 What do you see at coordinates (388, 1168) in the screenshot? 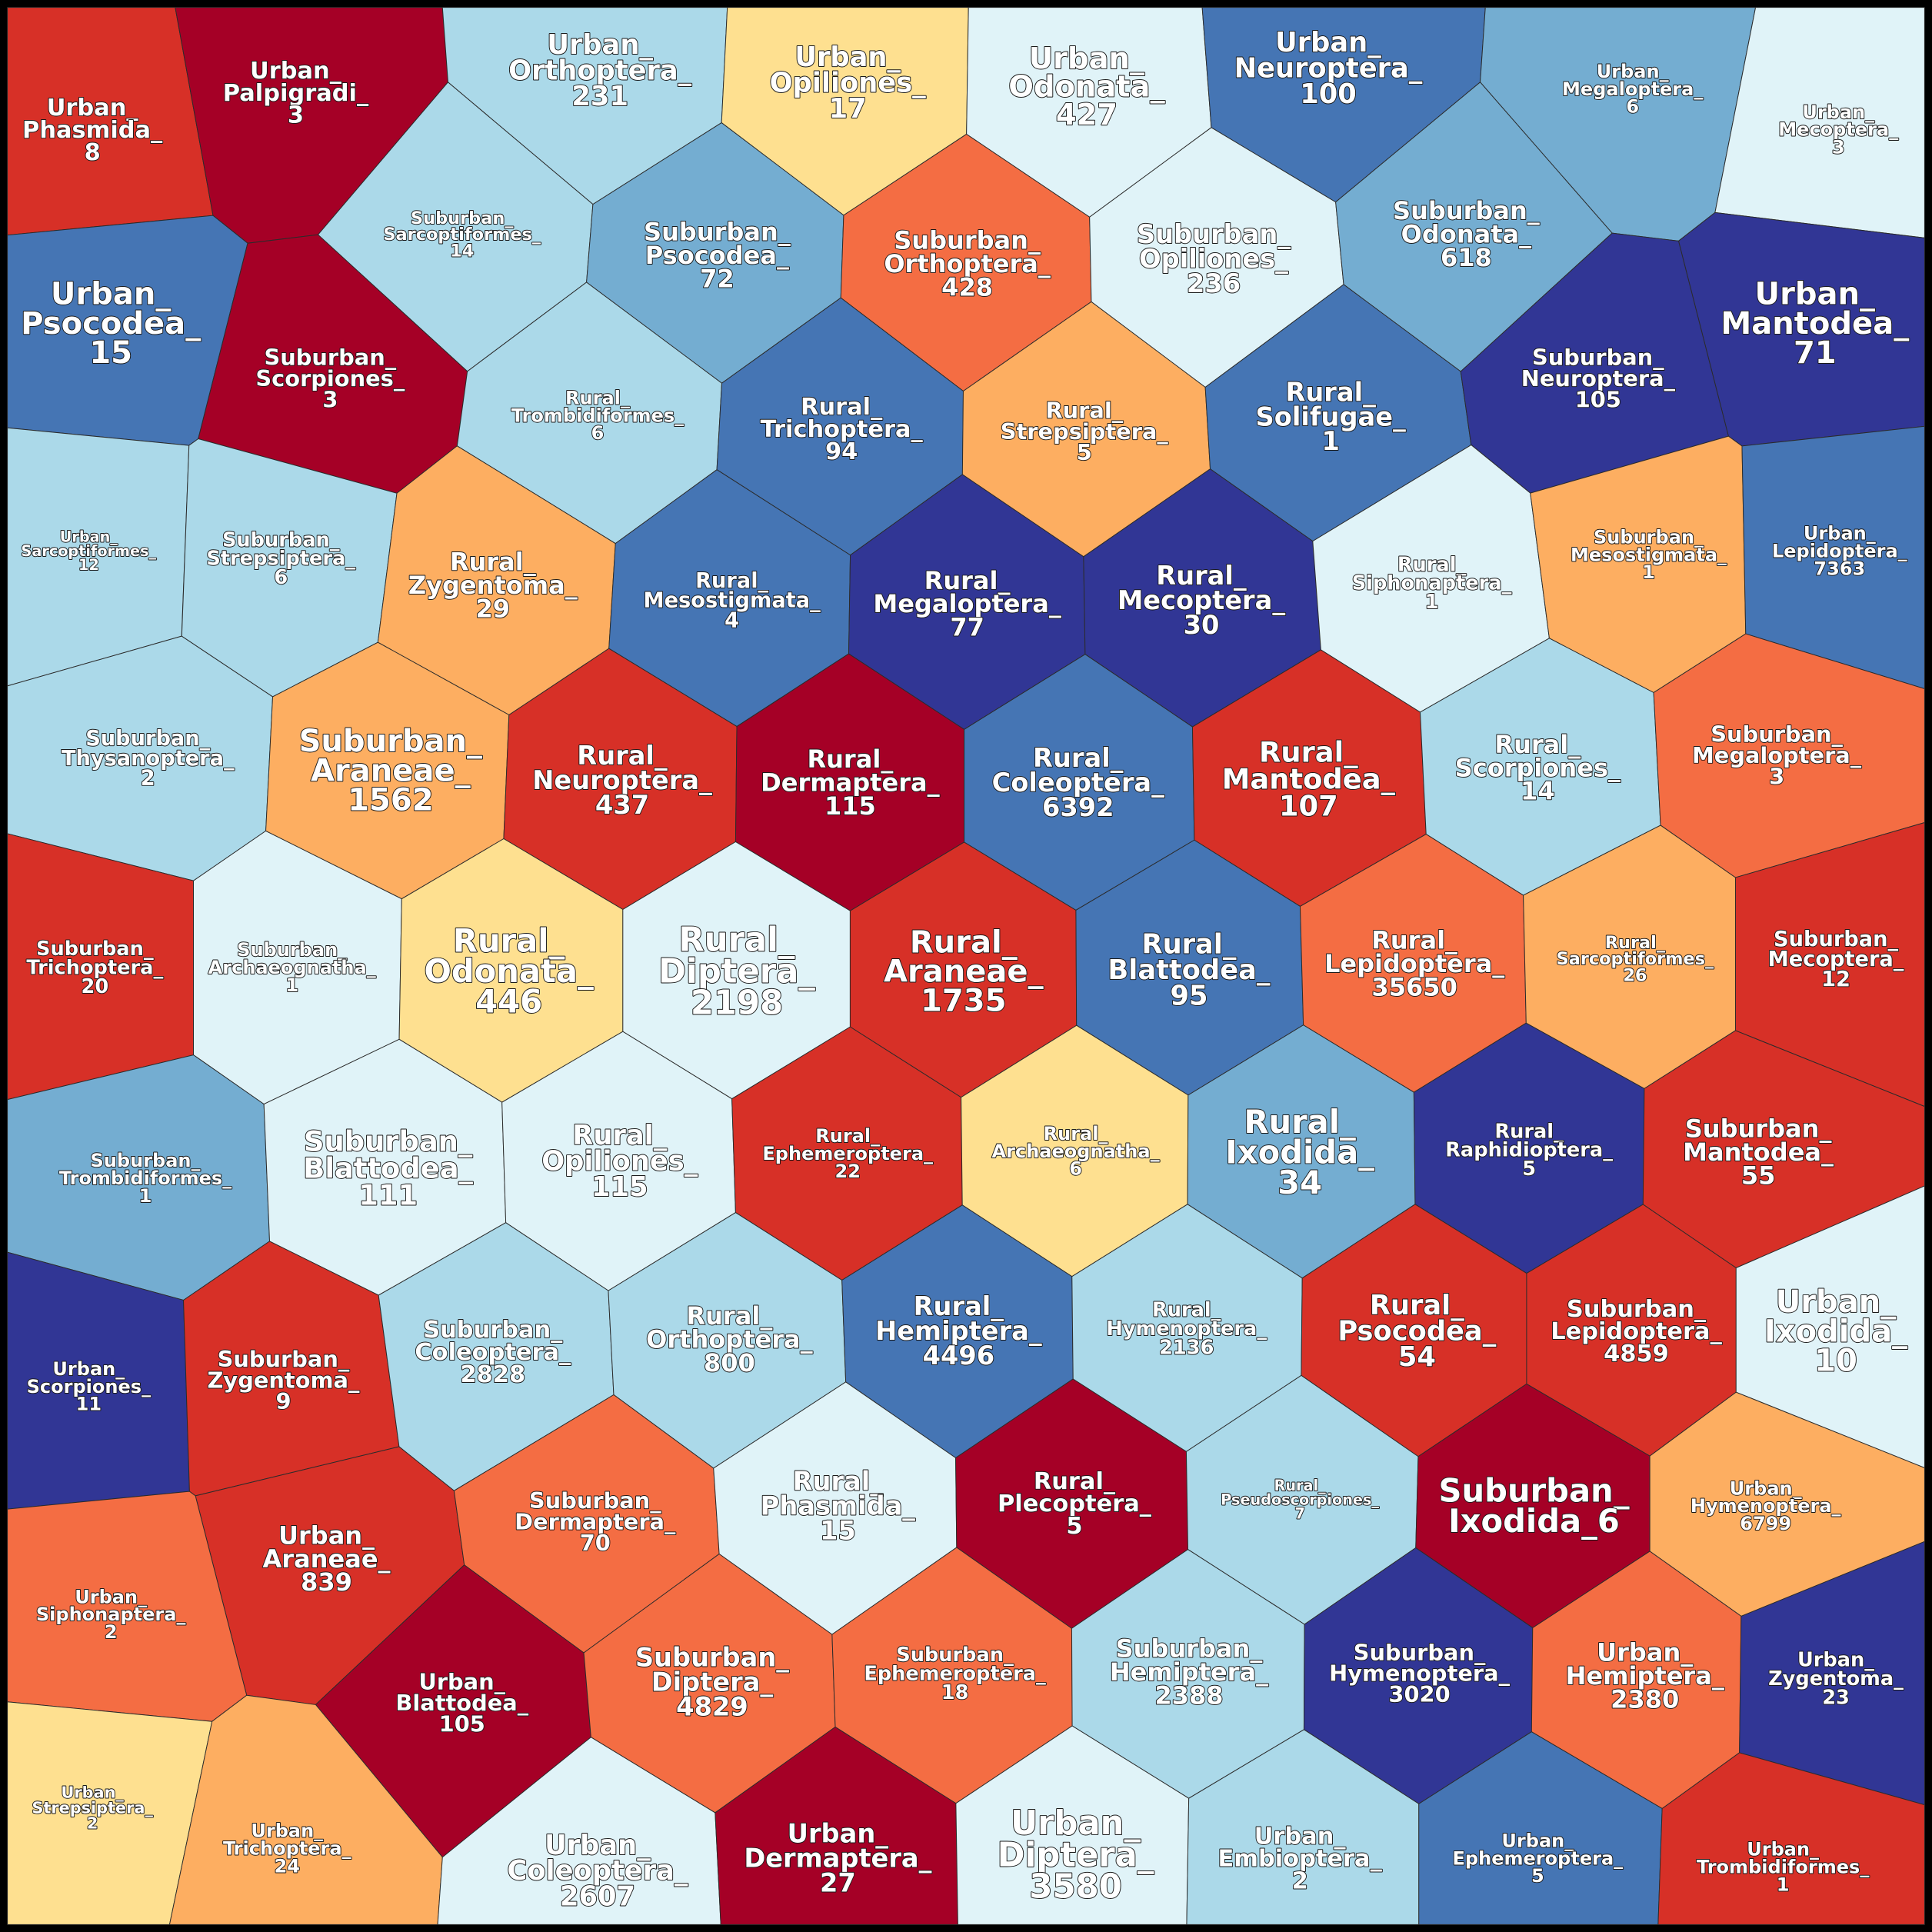
I see `cell-label: Suburban_ Blattodea_ 111` at bounding box center [388, 1168].